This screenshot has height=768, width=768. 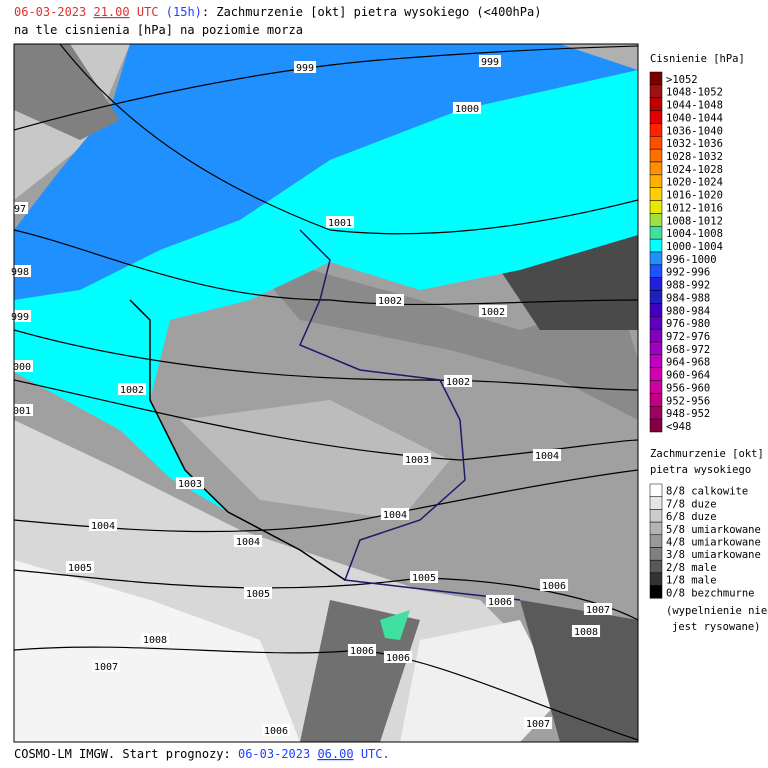 What do you see at coordinates (688, 376) in the screenshot?
I see `pressure-label: 960-964` at bounding box center [688, 376].